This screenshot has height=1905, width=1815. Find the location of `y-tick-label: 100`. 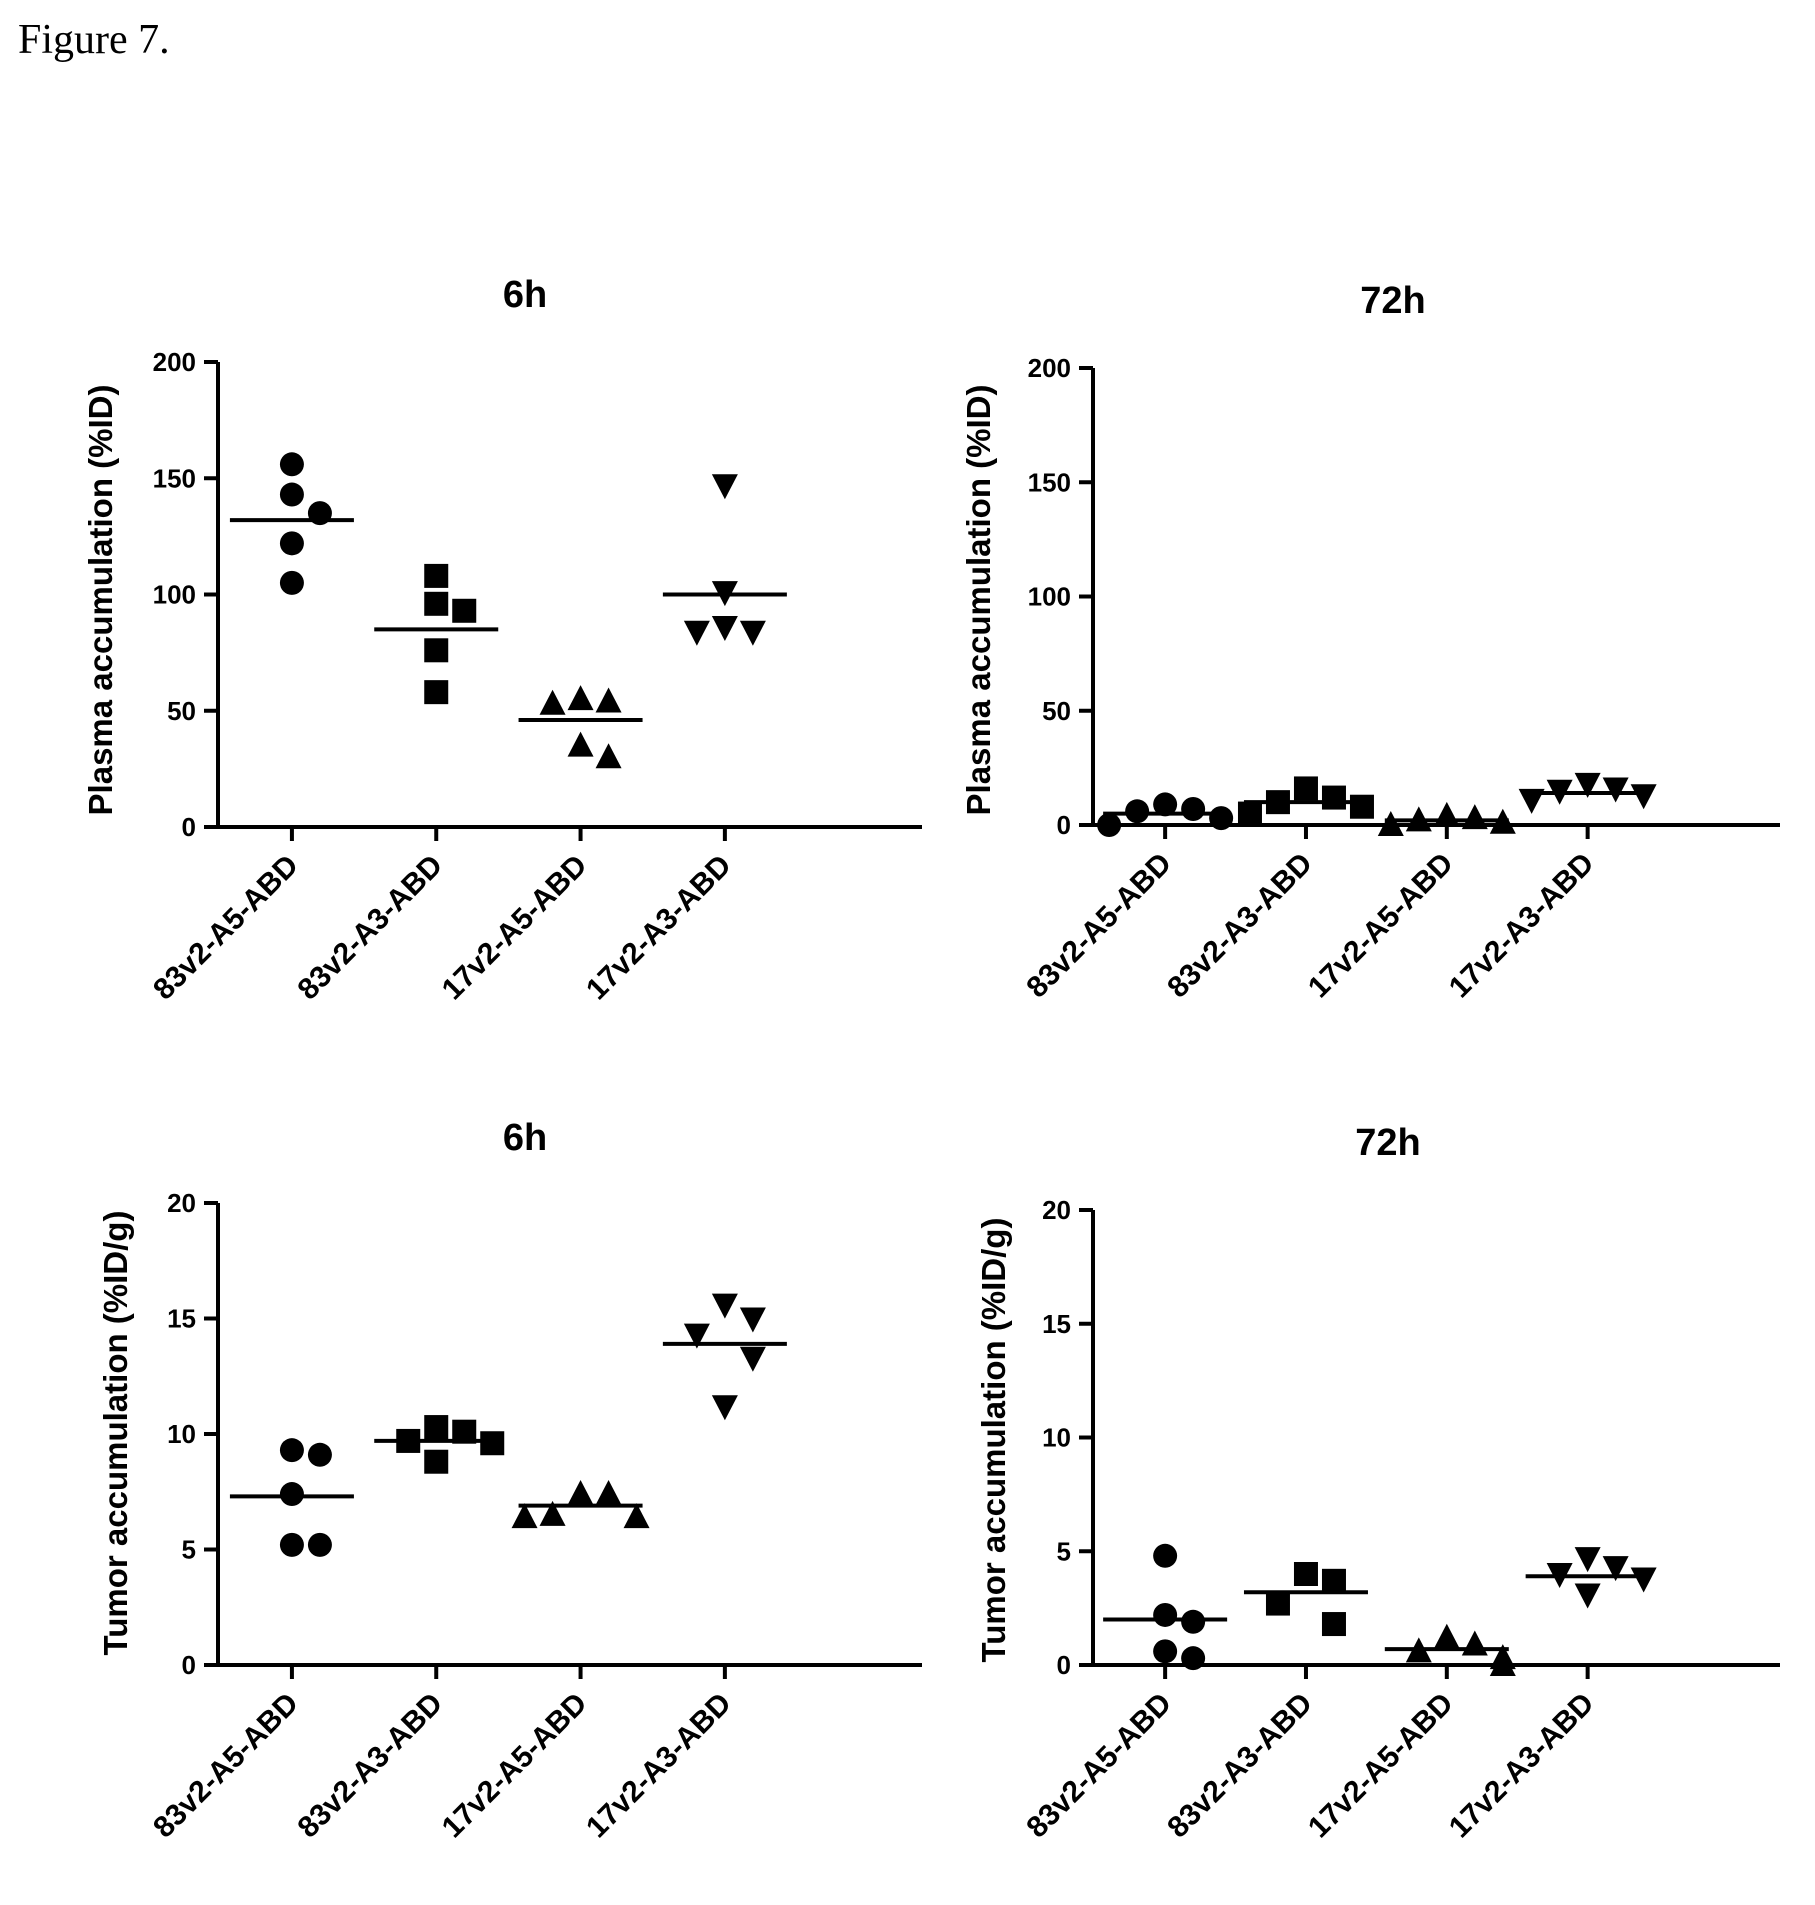

y-tick-label: 100 is located at coordinates (174, 595).